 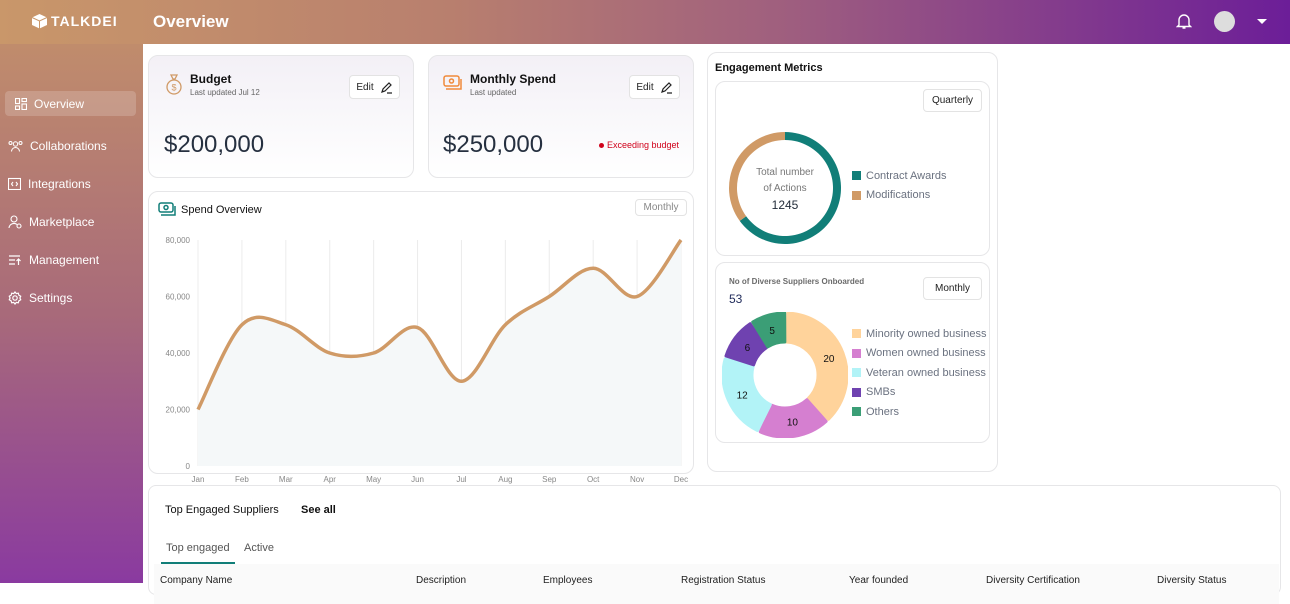 I want to click on donut-center: Total number of Actions 1245, so click(x=785, y=189).